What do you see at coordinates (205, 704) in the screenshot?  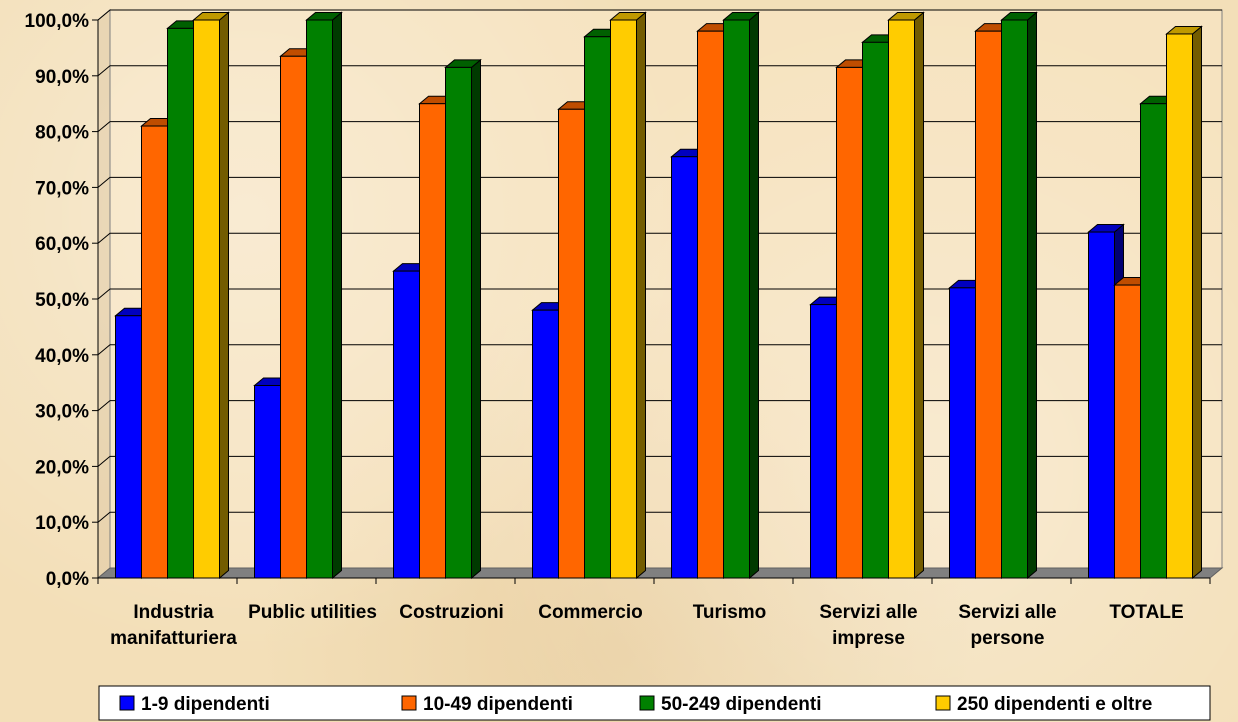 I see `legend-label: 1-9 dipendenti` at bounding box center [205, 704].